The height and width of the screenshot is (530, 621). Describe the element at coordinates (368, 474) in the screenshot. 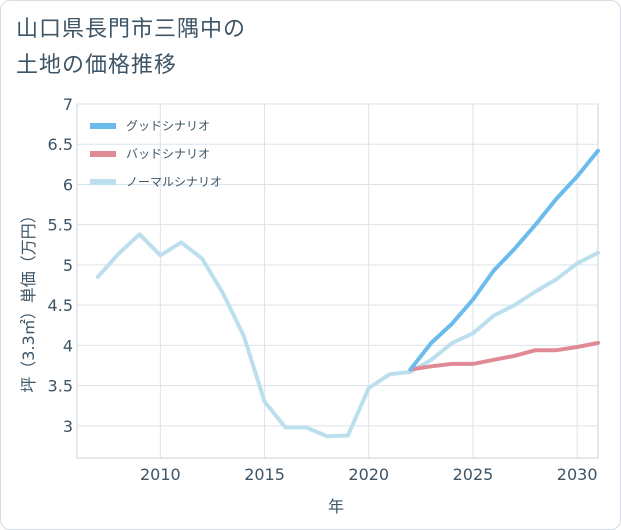

I see `x-tick-label: 2020` at that location.